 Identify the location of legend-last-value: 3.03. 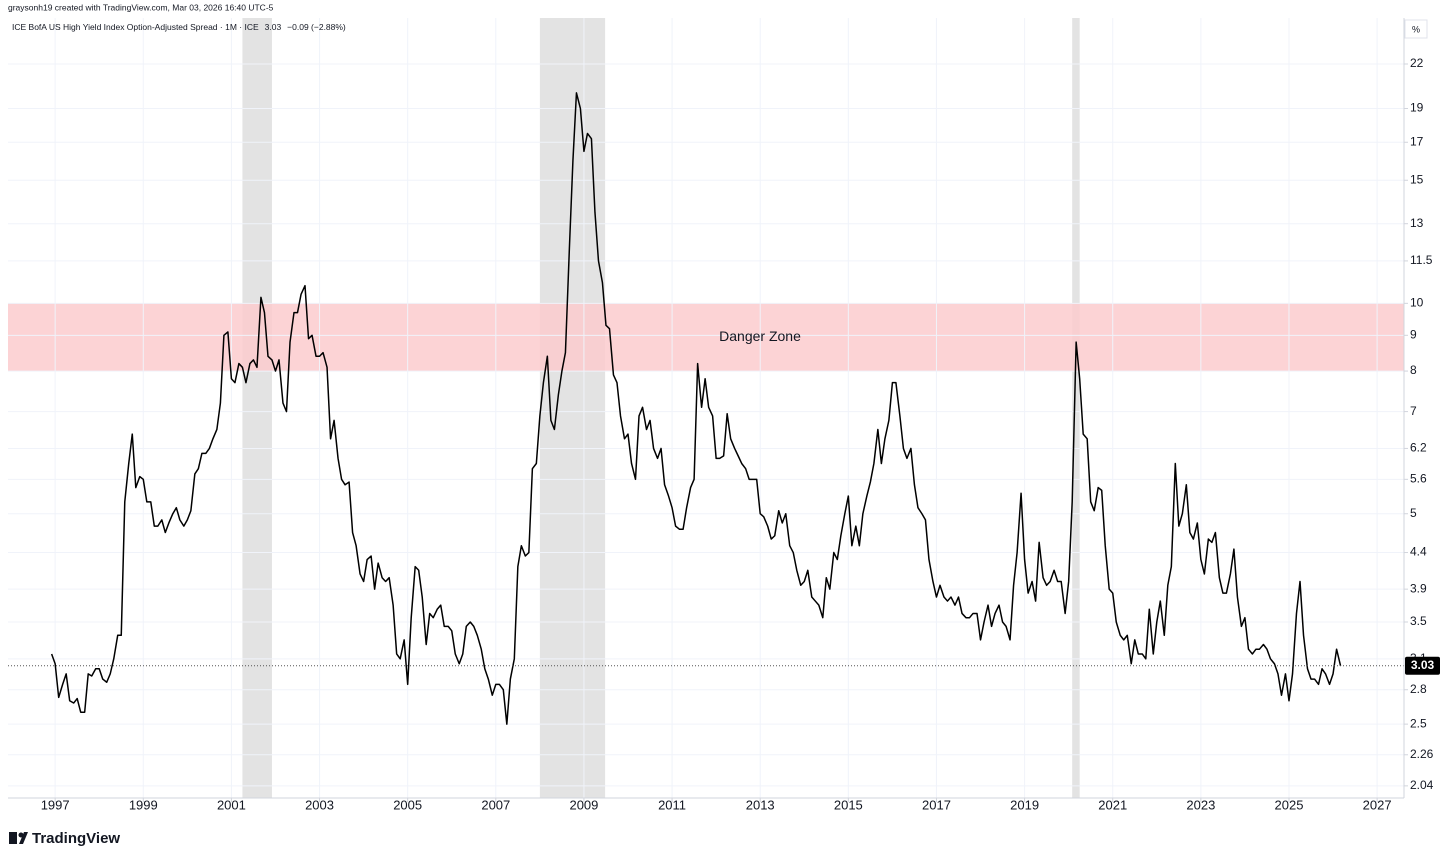
(273, 27).